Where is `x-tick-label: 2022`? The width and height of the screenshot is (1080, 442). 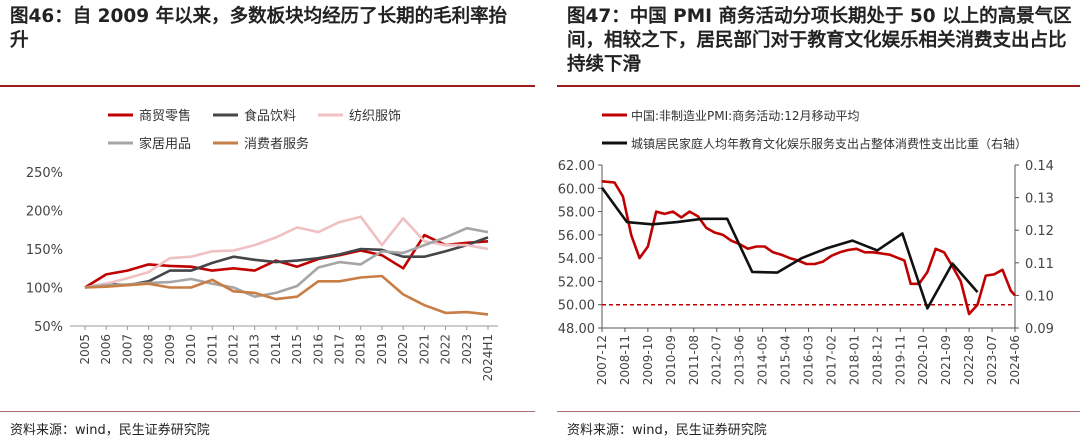 x-tick-label: 2022 is located at coordinates (446, 349).